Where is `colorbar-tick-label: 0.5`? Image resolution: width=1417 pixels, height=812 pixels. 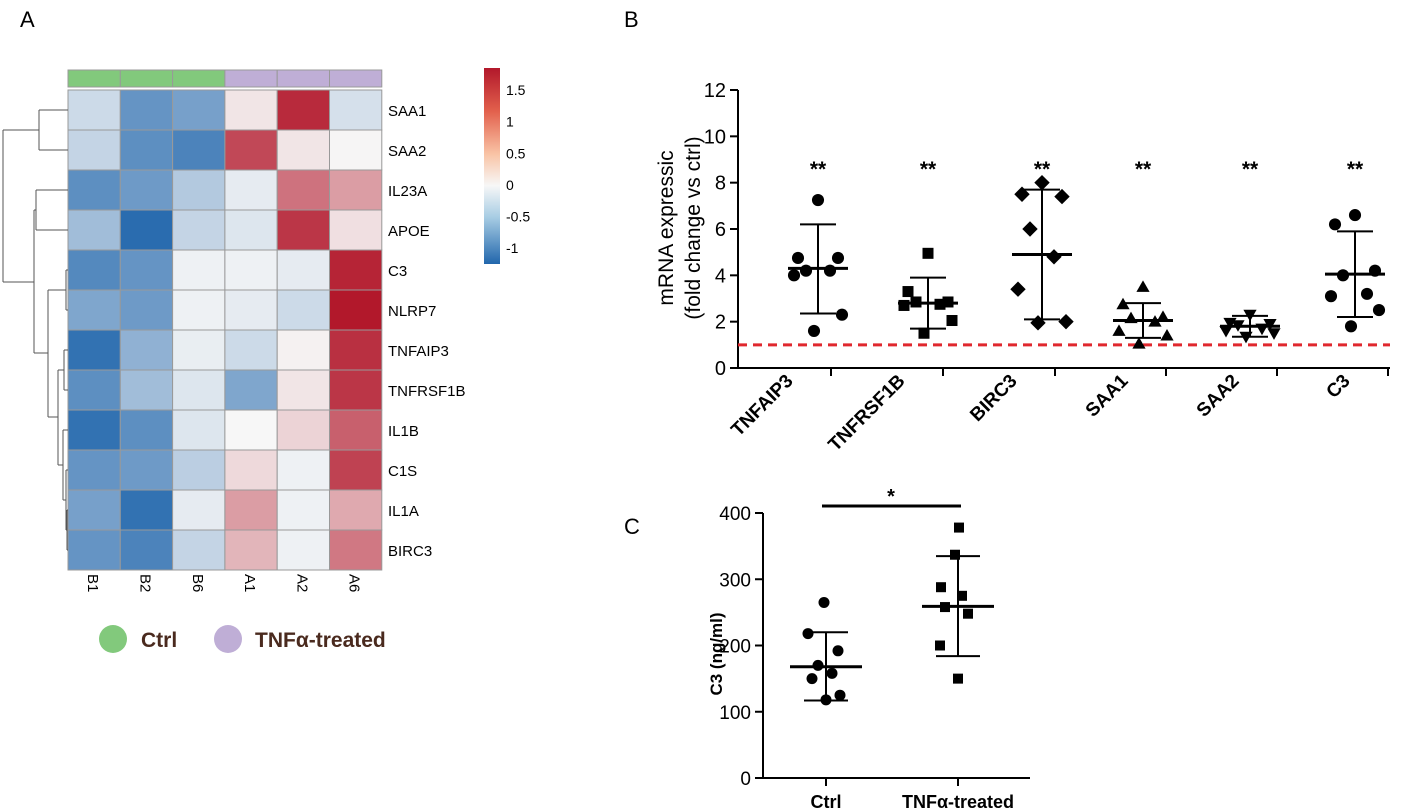
colorbar-tick-label: 0.5 is located at coordinates (516, 153).